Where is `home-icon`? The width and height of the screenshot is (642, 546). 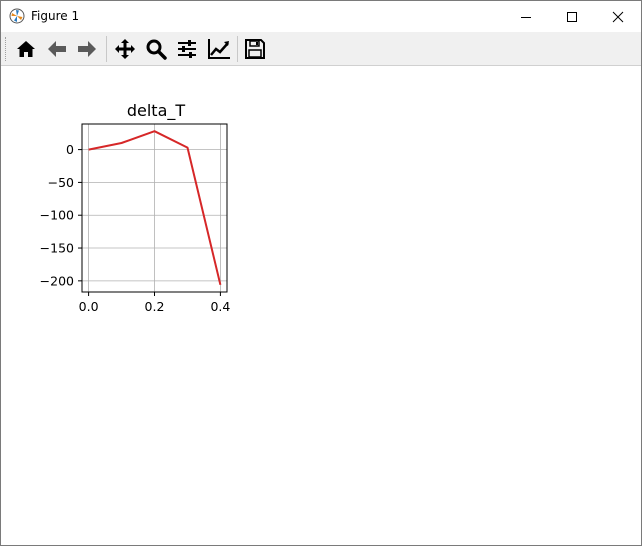 home-icon is located at coordinates (26, 49).